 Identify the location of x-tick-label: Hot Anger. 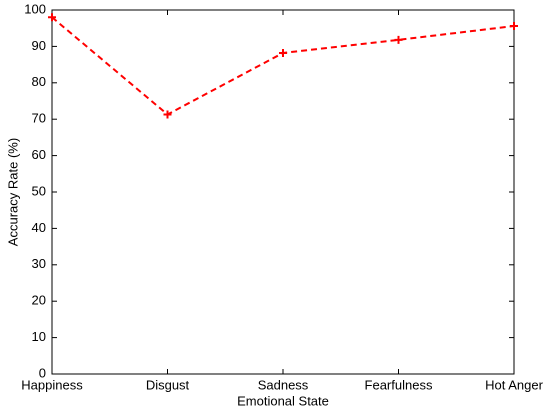
(514, 384).